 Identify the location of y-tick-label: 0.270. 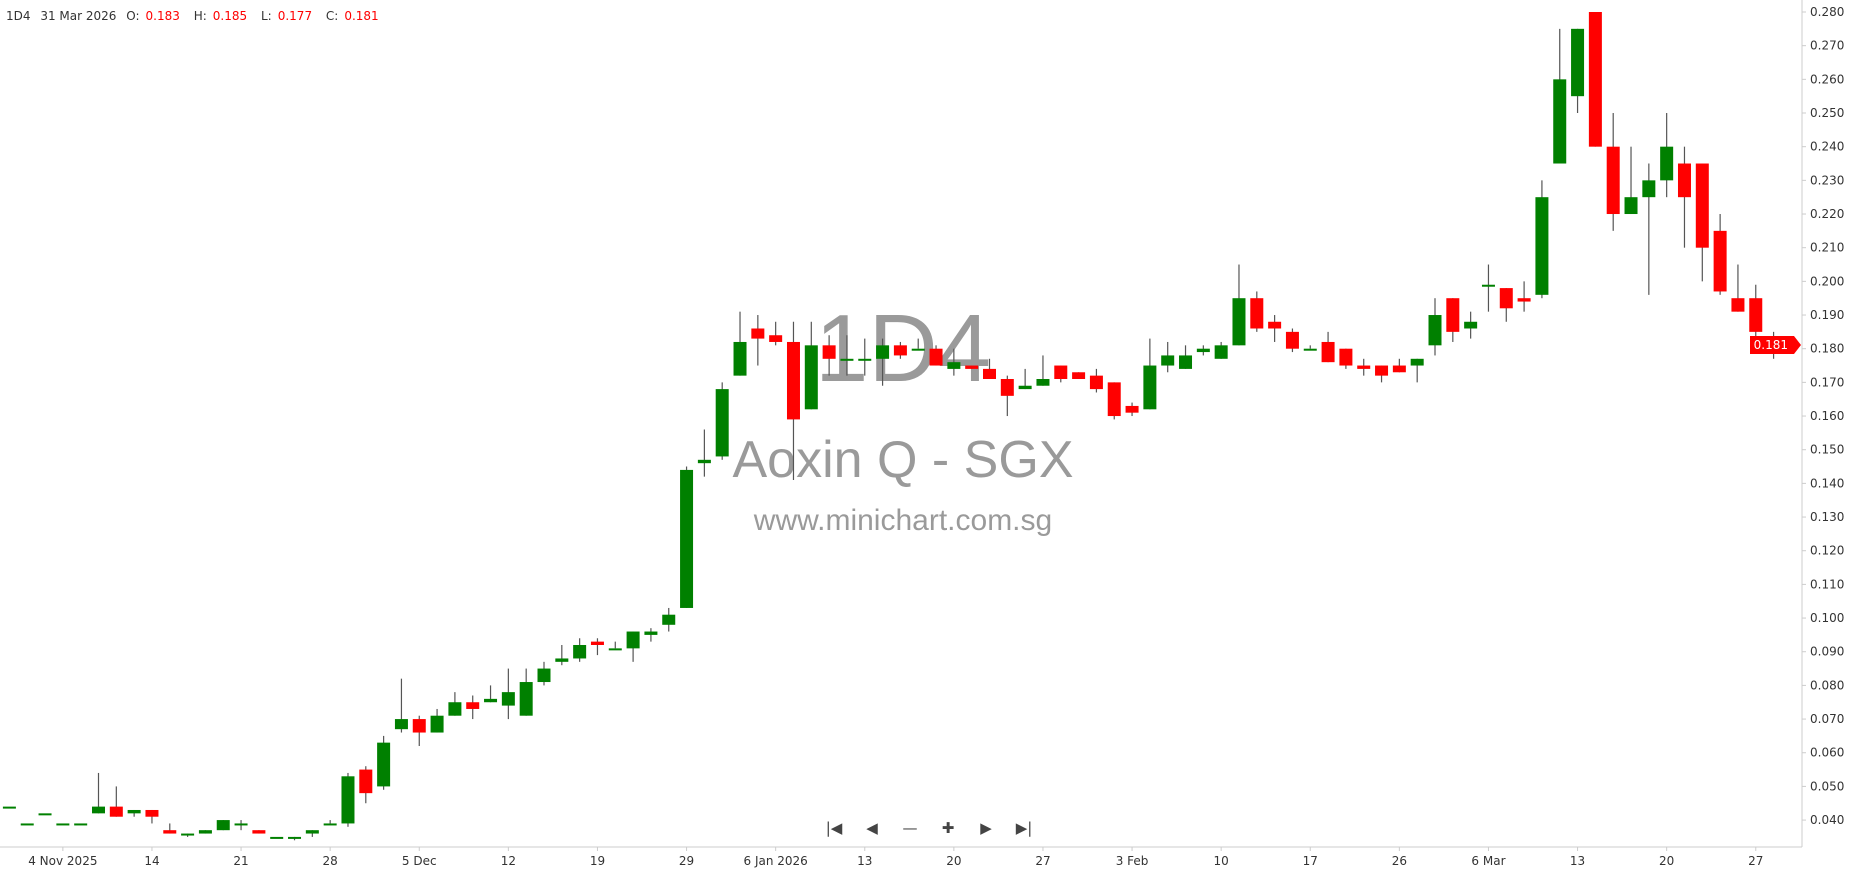
(1827, 46).